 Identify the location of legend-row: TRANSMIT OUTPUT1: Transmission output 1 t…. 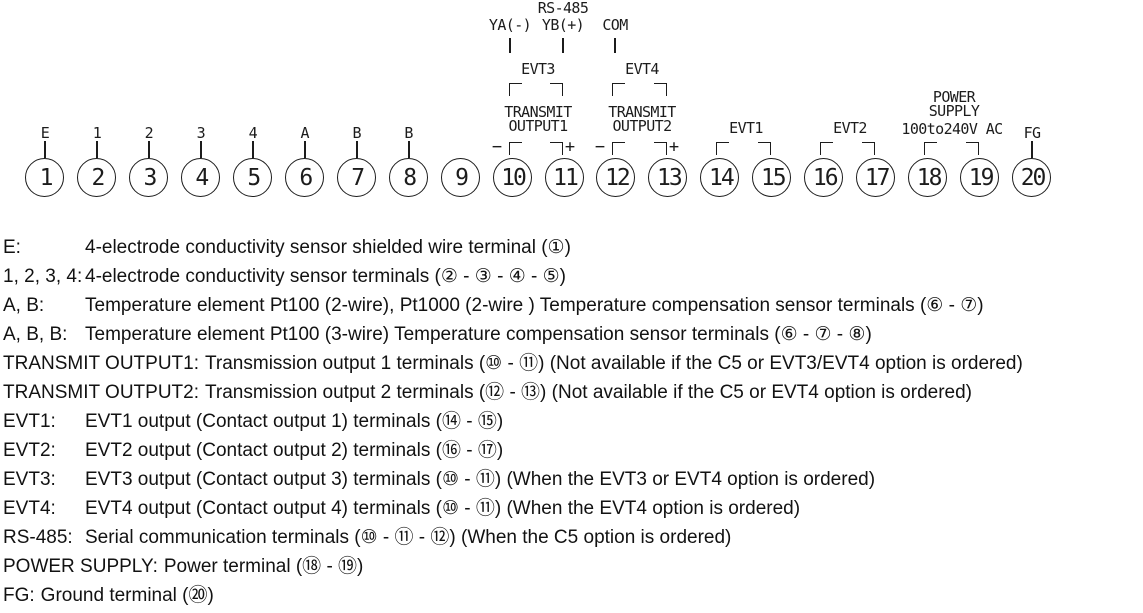
(573, 363).